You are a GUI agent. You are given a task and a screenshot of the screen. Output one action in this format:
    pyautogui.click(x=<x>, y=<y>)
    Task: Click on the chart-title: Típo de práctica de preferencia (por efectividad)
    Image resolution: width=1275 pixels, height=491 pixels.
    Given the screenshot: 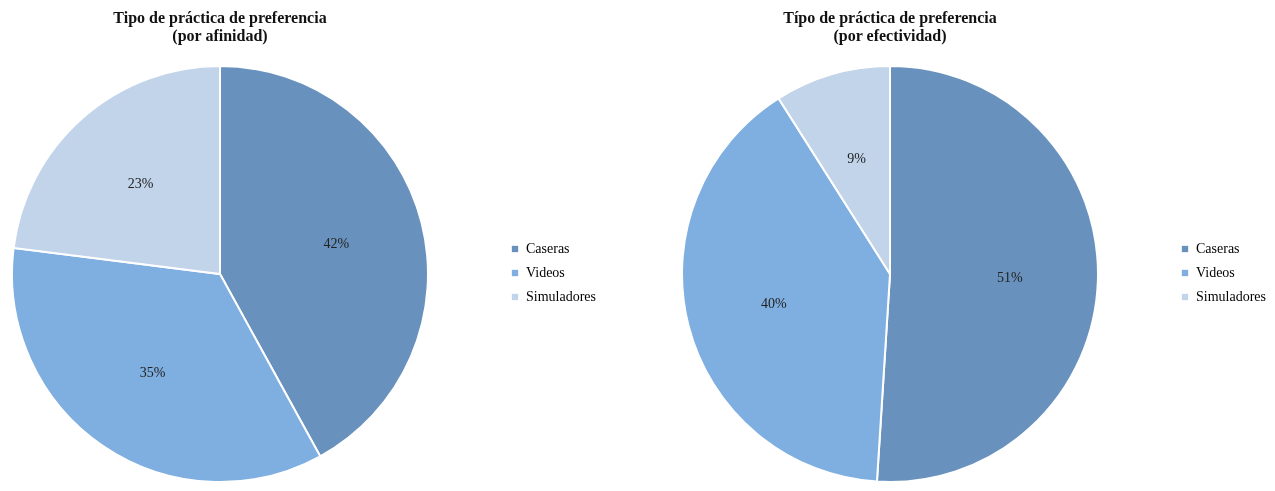 What is the action you would take?
    pyautogui.click(x=890, y=27)
    